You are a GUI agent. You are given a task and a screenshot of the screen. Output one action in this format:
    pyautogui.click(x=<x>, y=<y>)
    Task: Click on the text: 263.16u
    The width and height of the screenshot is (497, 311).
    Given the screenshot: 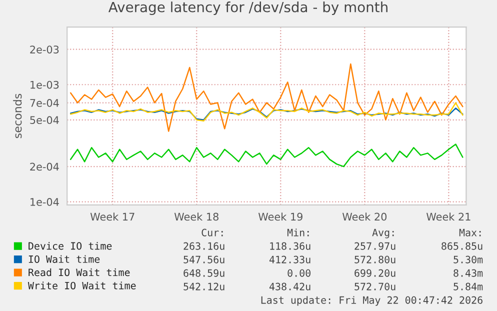 What is the action you would take?
    pyautogui.click(x=204, y=246)
    